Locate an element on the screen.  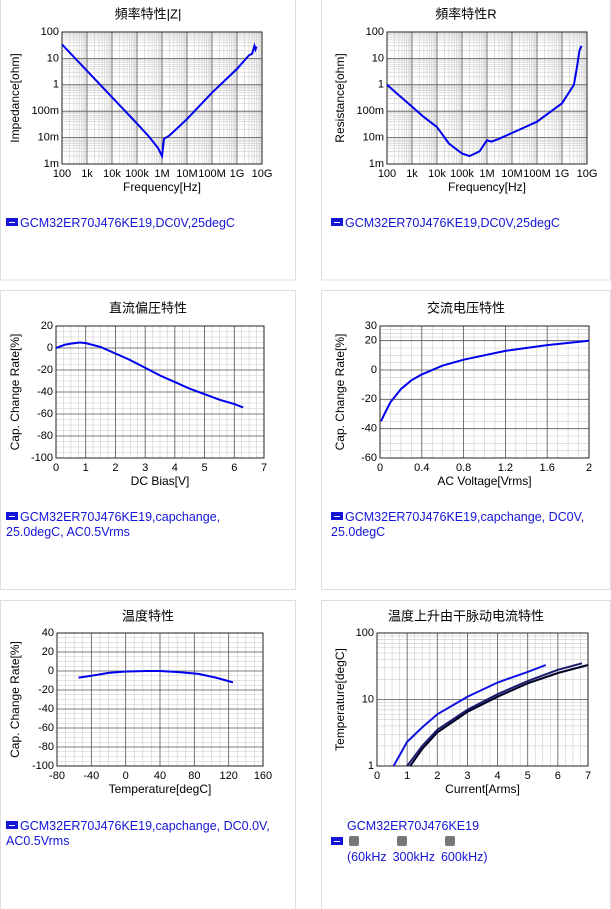
y-tick-label: 10m is located at coordinates (48, 138).